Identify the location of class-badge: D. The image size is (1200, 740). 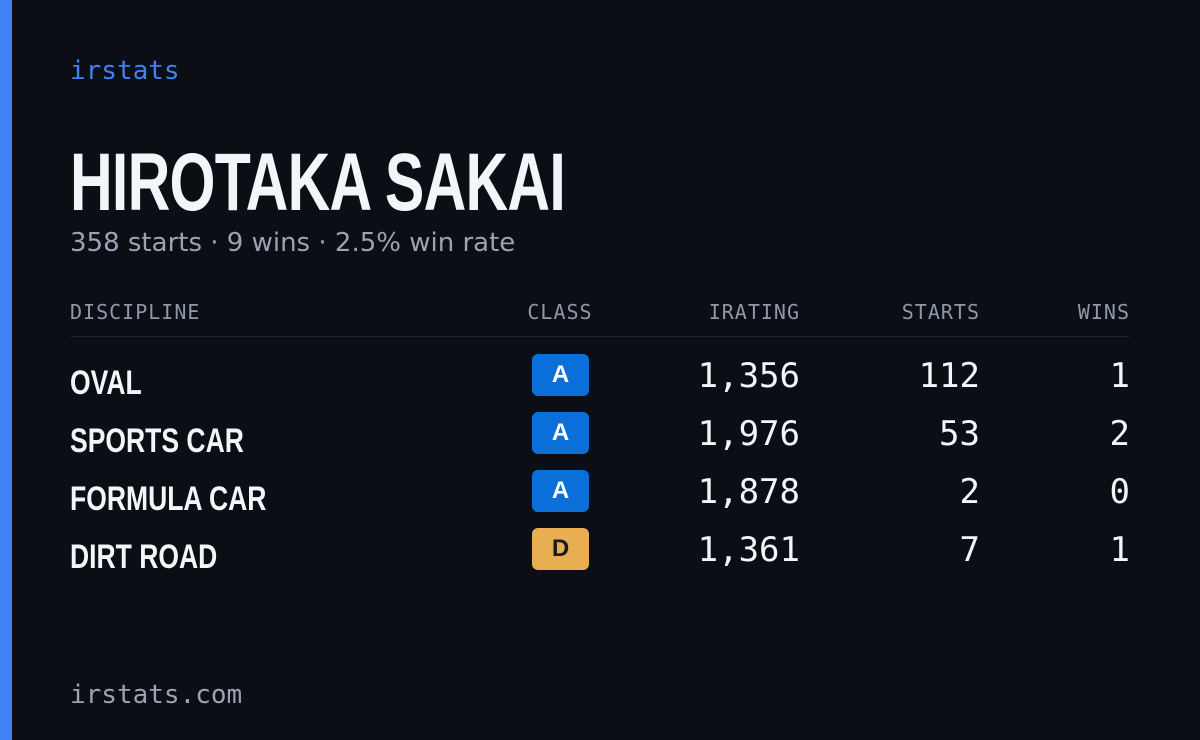
(560, 549).